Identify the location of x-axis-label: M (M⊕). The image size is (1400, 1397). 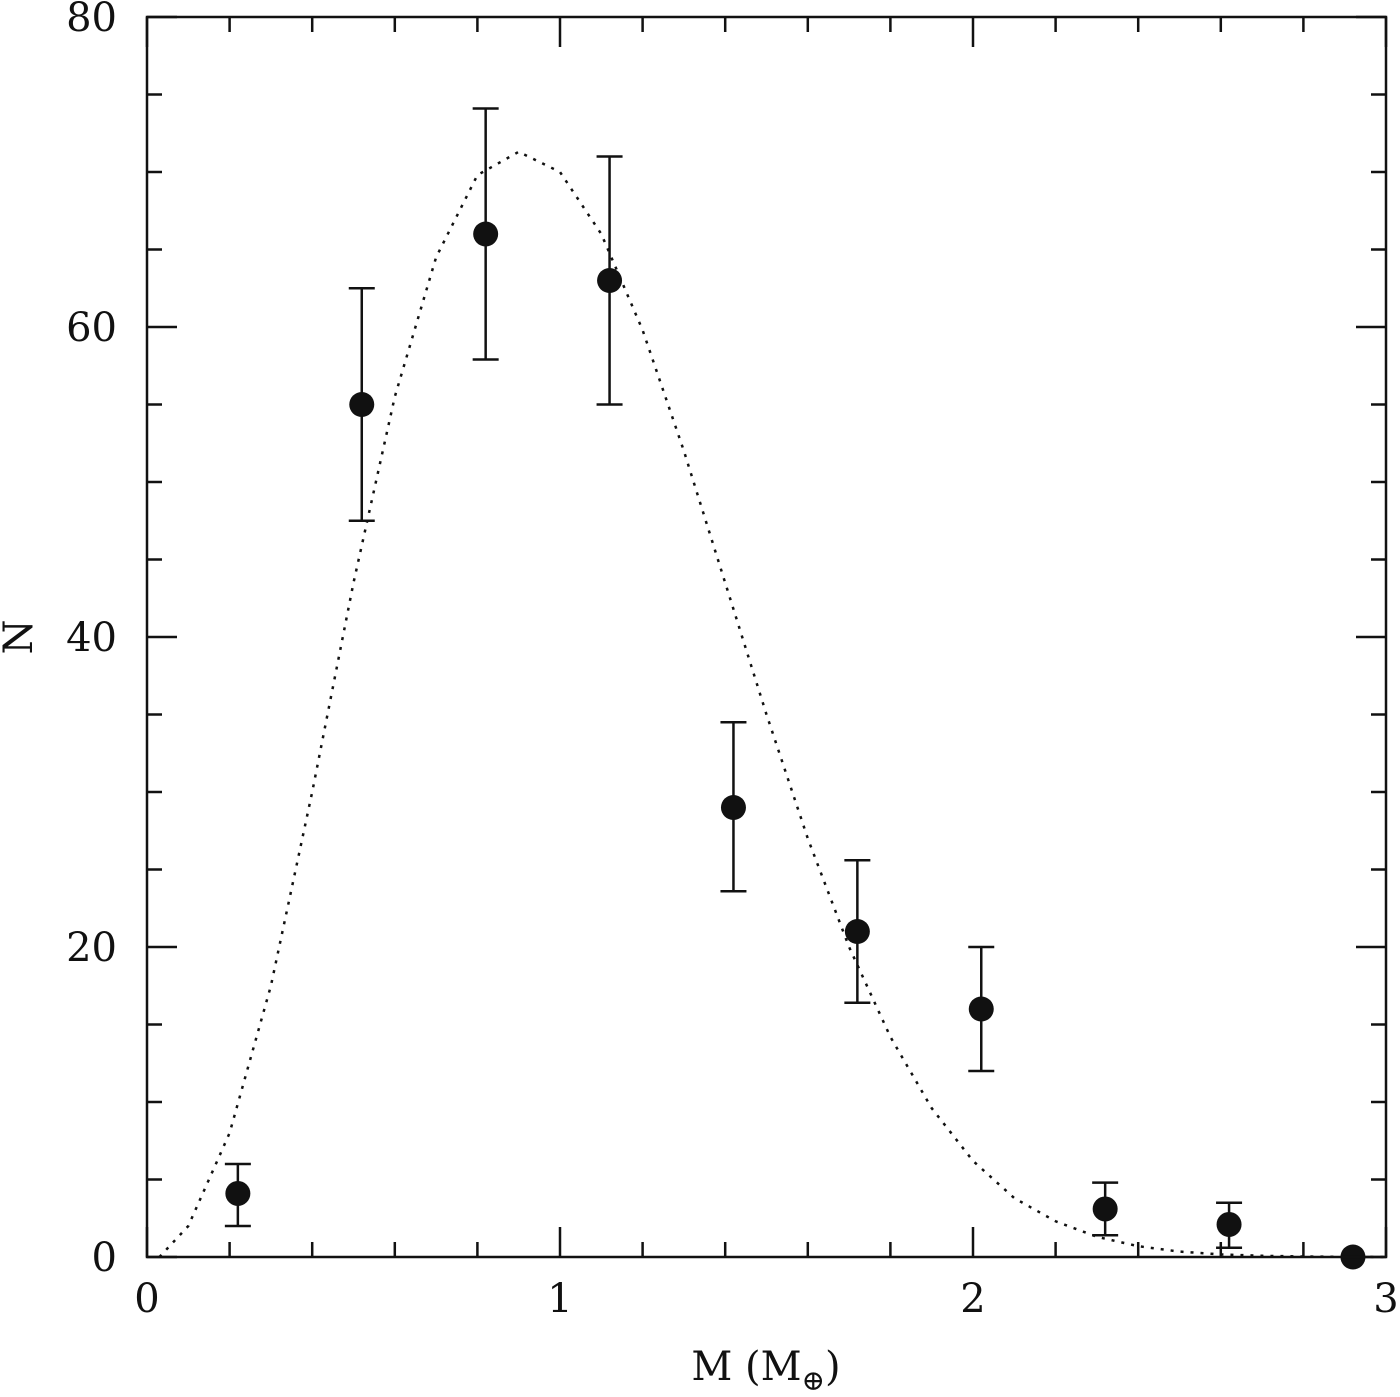
(765, 1370).